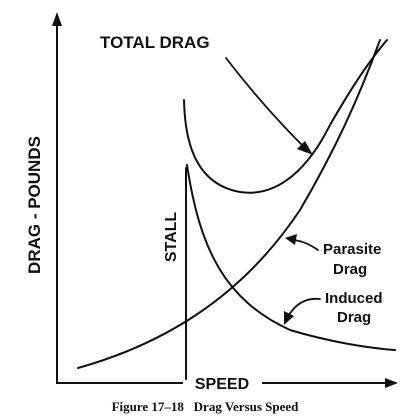 The image size is (408, 419). What do you see at coordinates (304, 306) in the screenshot?
I see `induced-drag-leader` at bounding box center [304, 306].